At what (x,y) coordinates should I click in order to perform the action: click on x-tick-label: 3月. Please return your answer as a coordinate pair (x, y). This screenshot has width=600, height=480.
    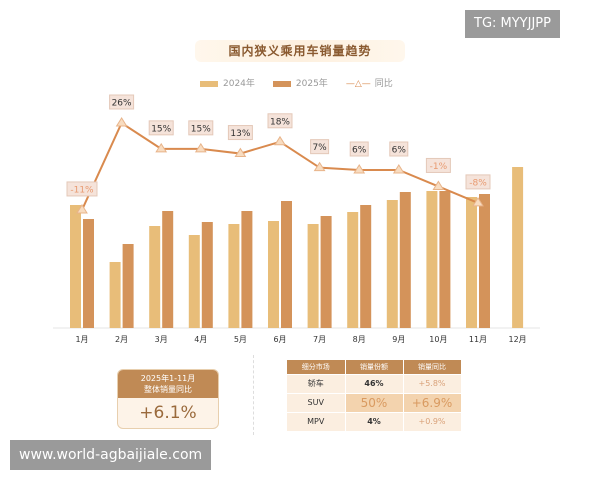
    Looking at the image, I should click on (161, 339).